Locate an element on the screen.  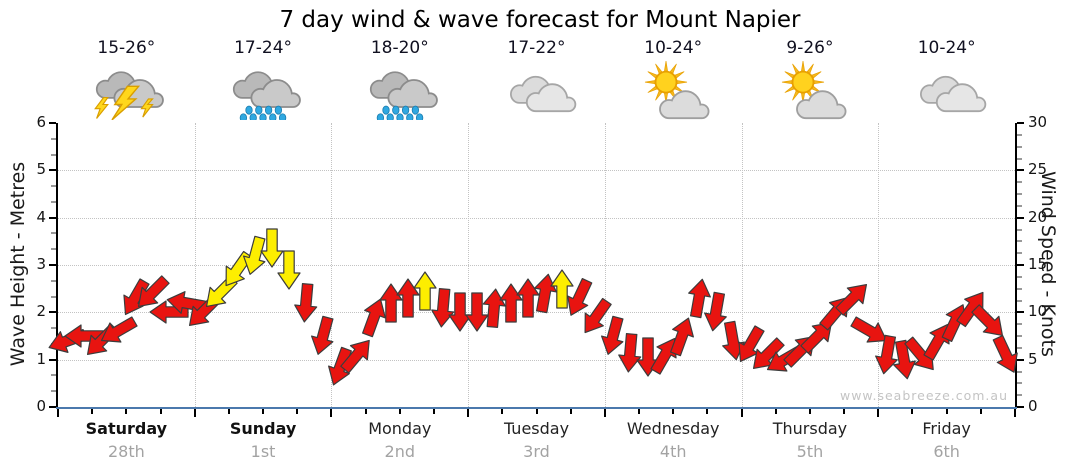
right-axis-tick-label: 20 is located at coordinates (1038, 216).